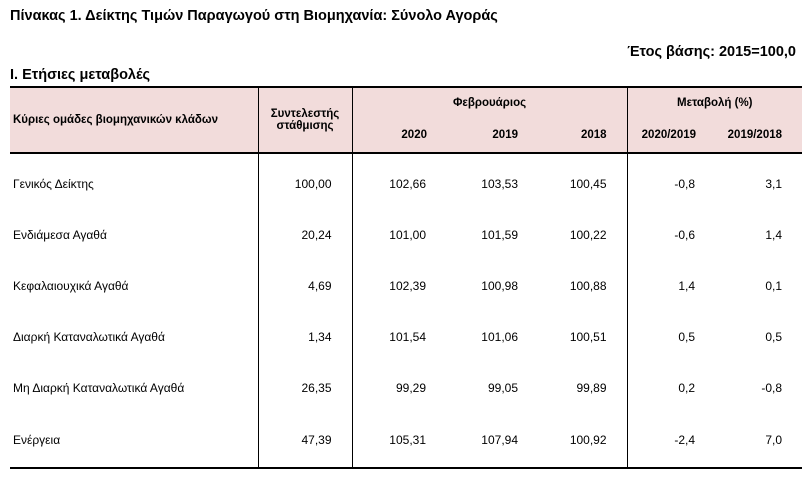 This screenshot has width=810, height=481. I want to click on col-header-change-period: 2019/2018, so click(760, 135).